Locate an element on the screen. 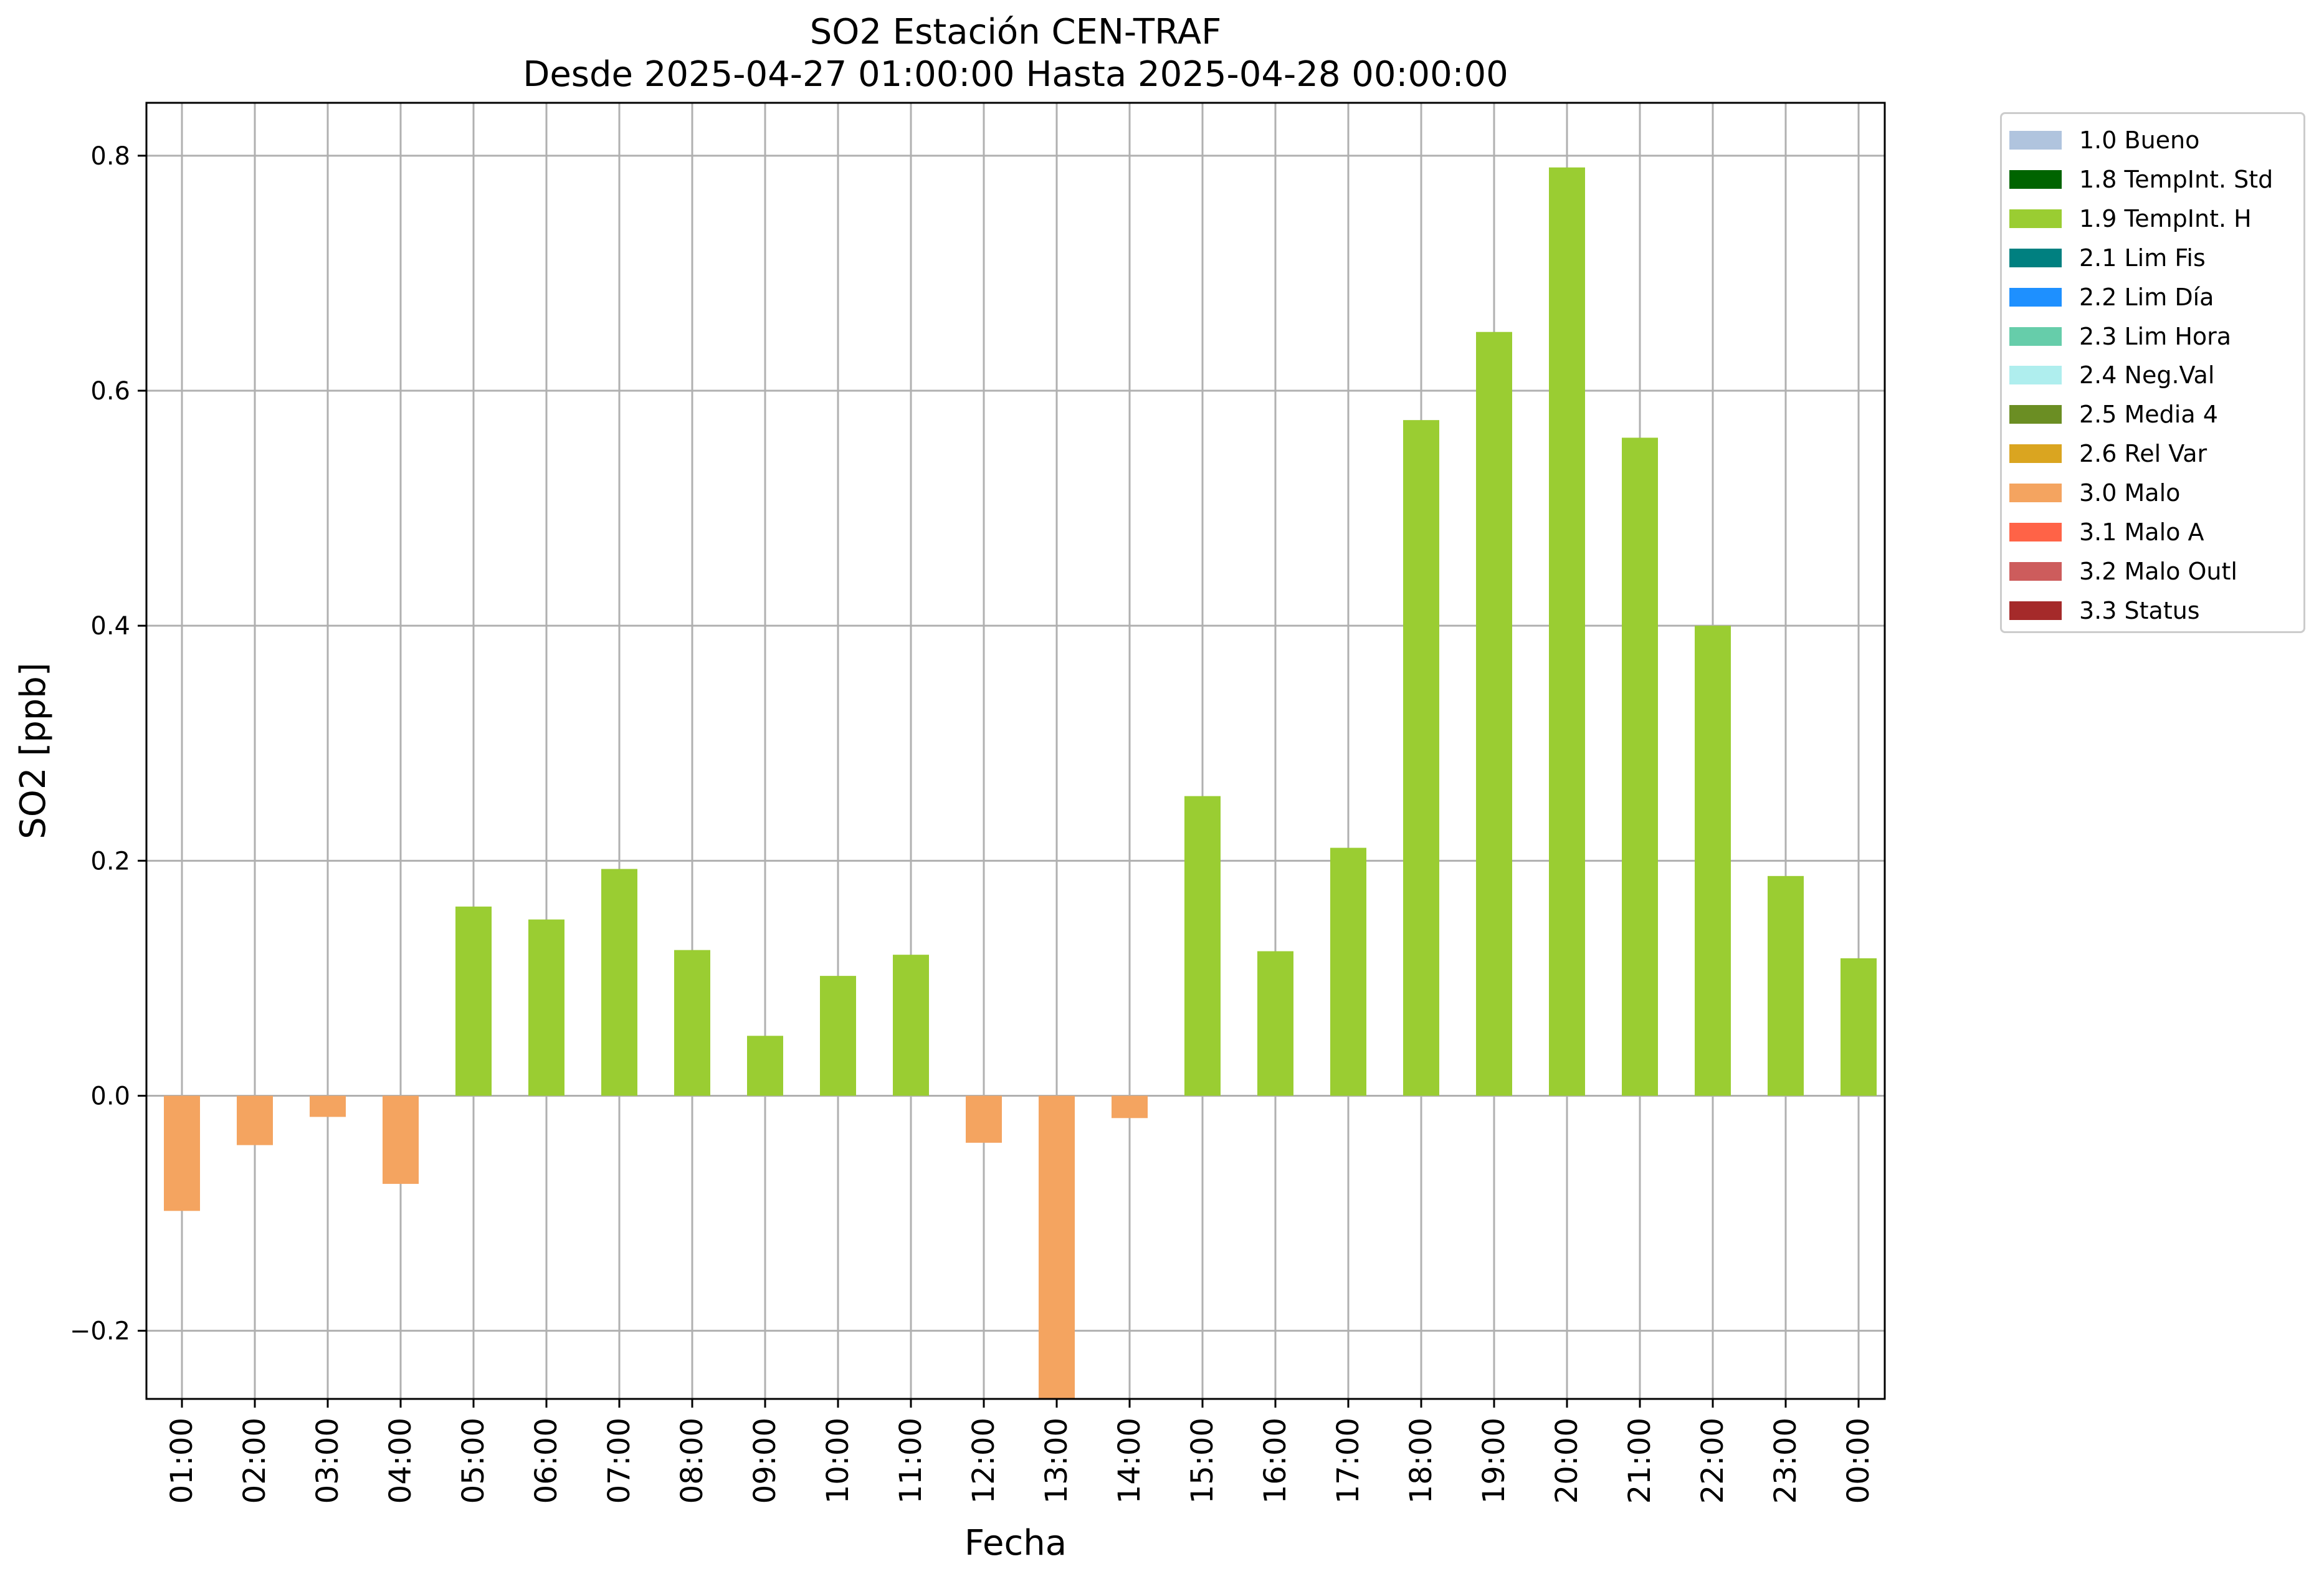 The width and height of the screenshot is (2324, 1579). x-tick-label: 18:00 is located at coordinates (1421, 1461).